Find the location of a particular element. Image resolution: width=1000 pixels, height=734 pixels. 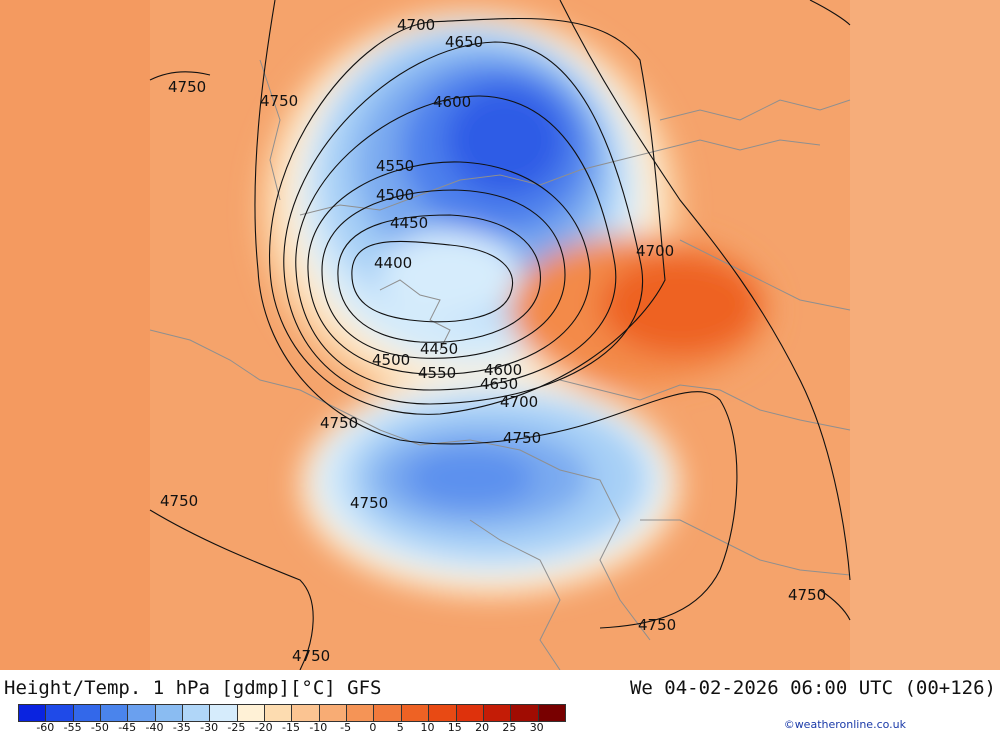

legend-tick-label: -5 is located at coordinates (346, 727).